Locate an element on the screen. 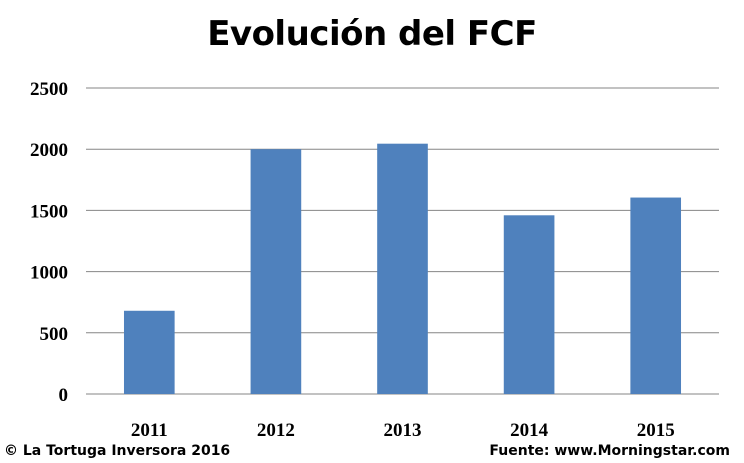 This screenshot has width=744, height=463. source-credit: Fuente: www.Morningstar.com is located at coordinates (609, 451).